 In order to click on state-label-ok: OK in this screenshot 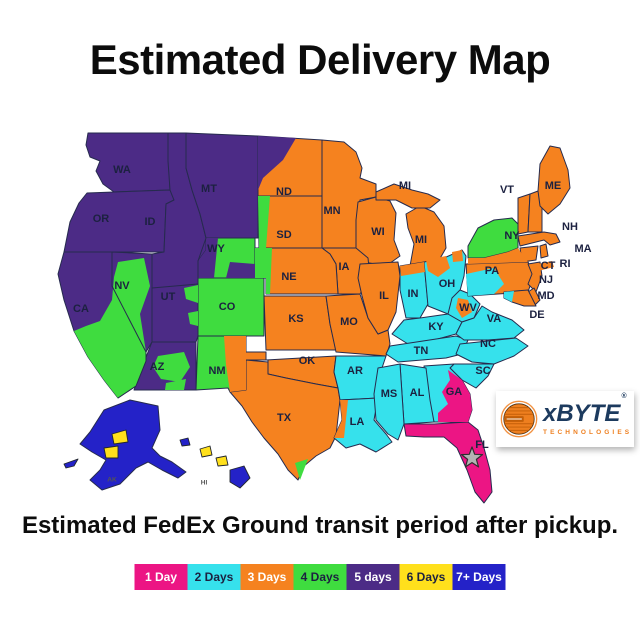, I will do `click(307, 361)`.